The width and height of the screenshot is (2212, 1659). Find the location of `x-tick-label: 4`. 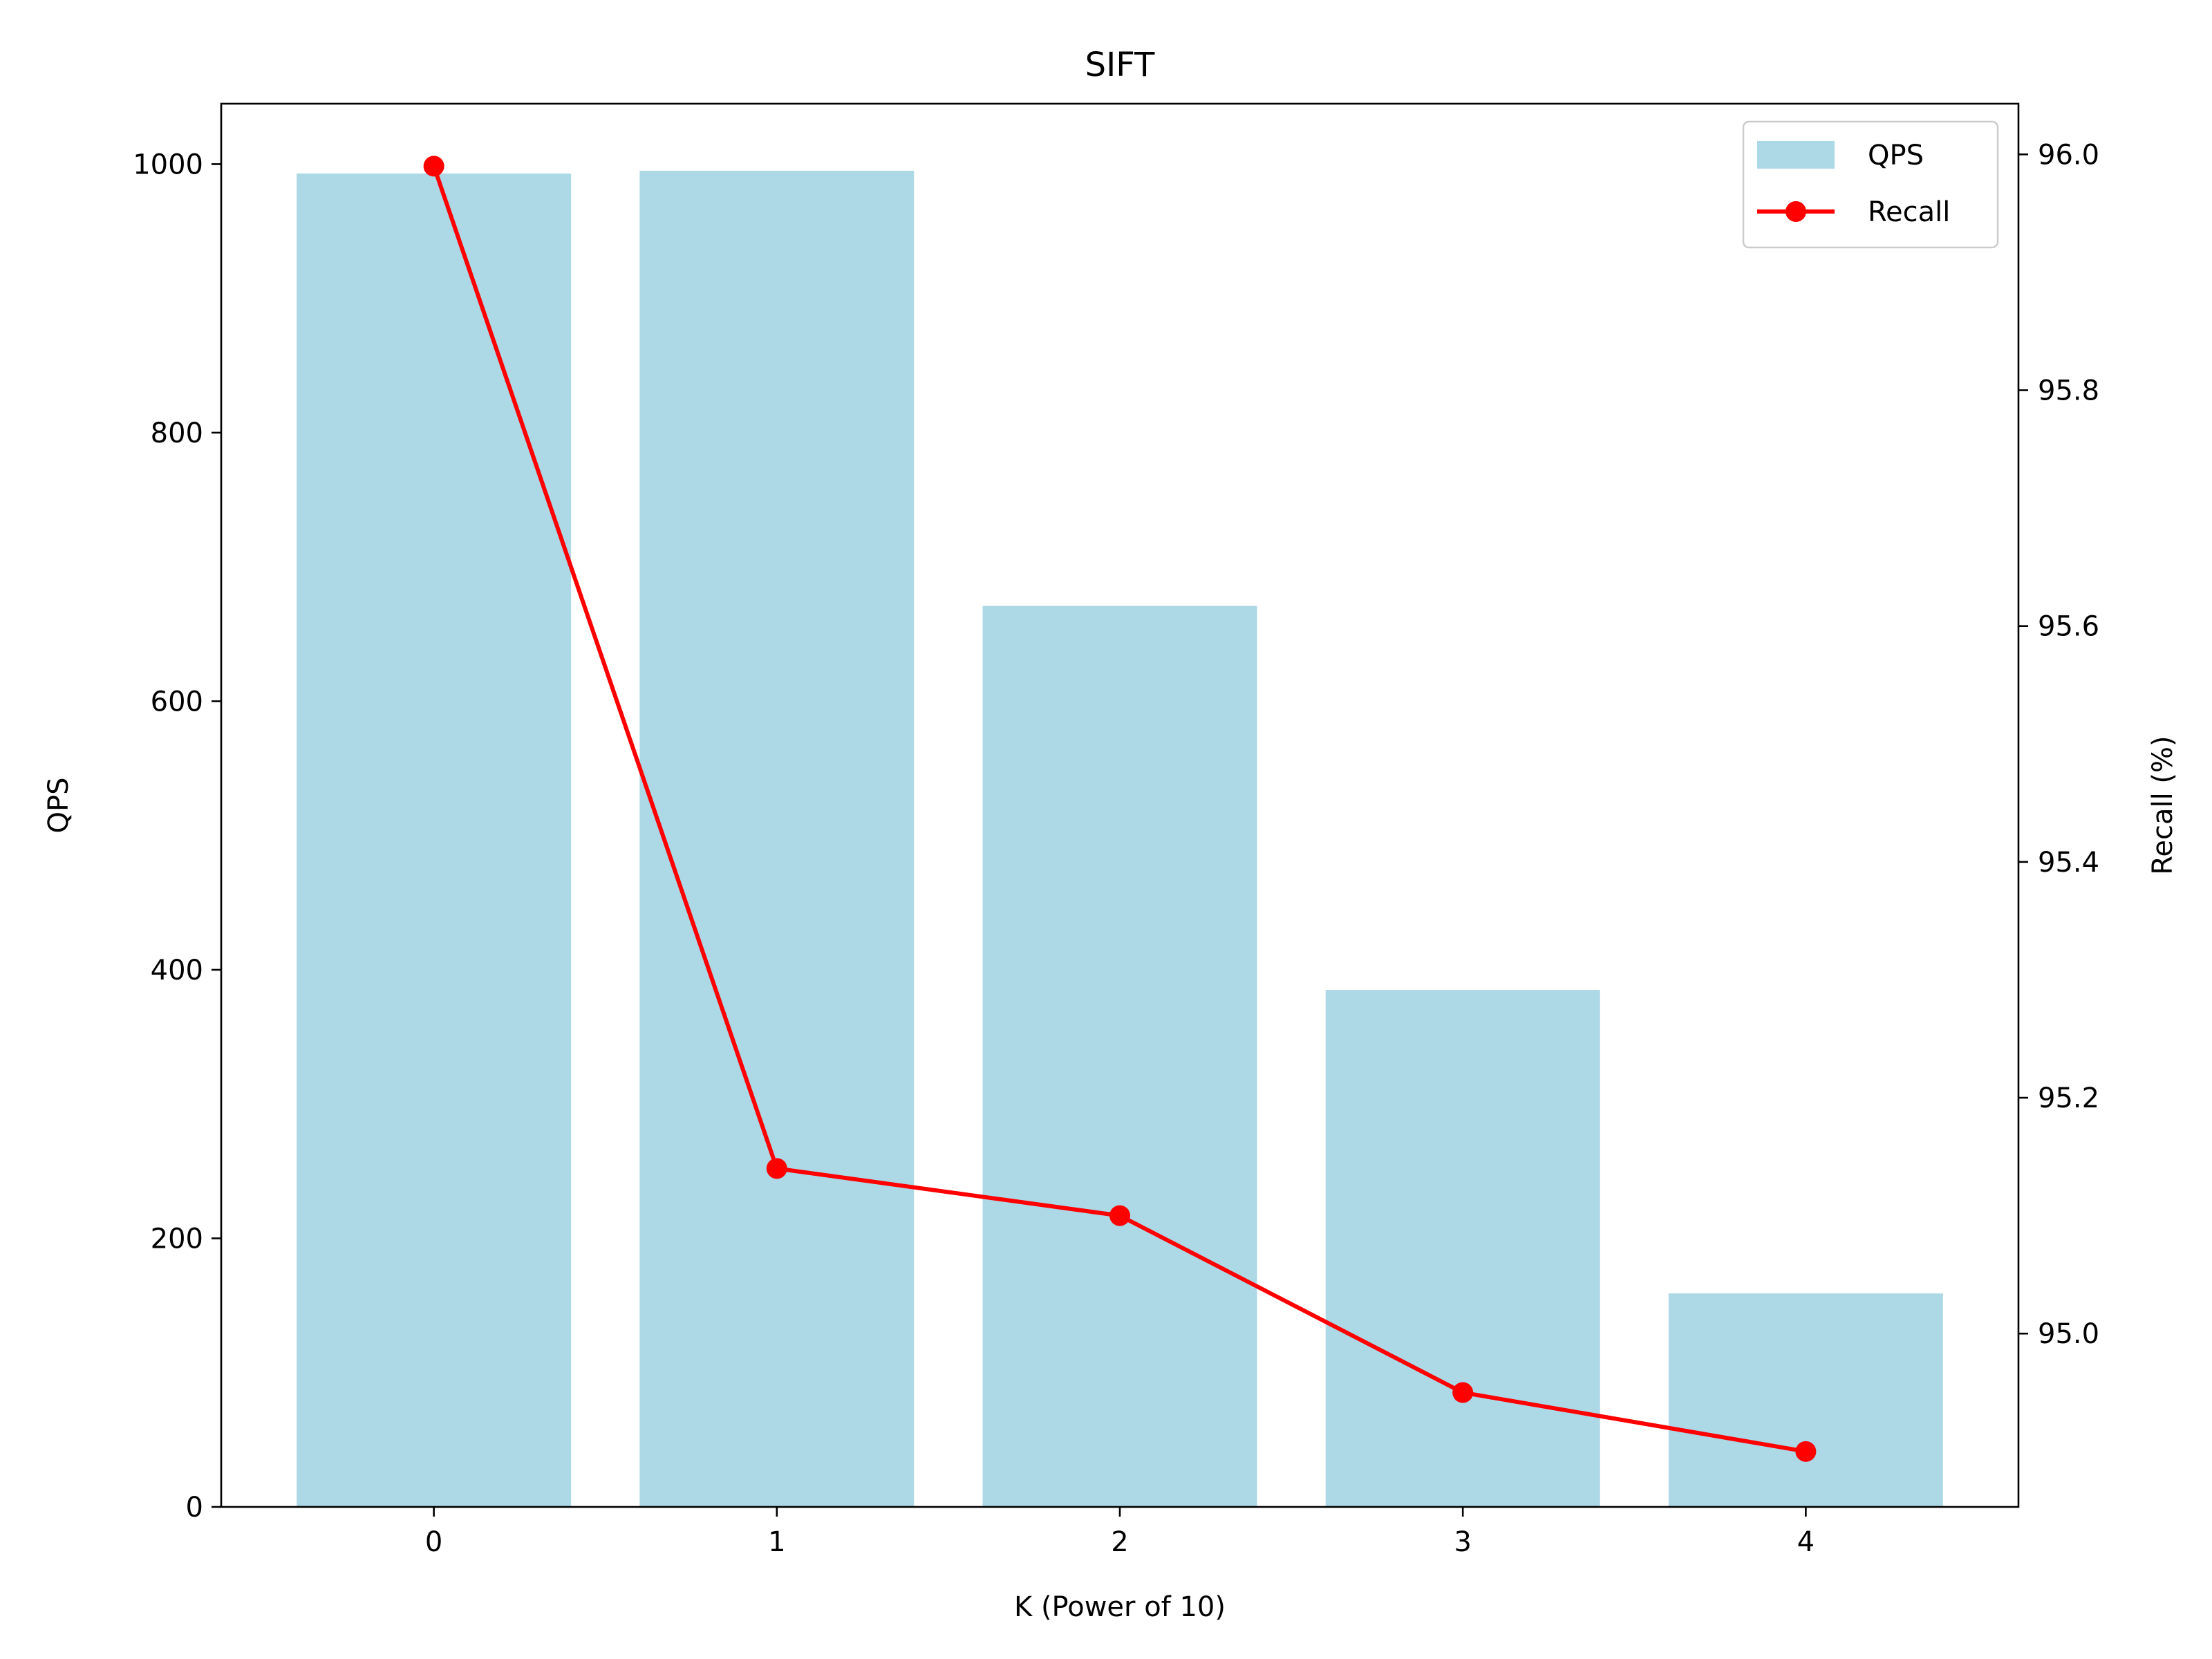

x-tick-label: 4 is located at coordinates (1806, 1542).